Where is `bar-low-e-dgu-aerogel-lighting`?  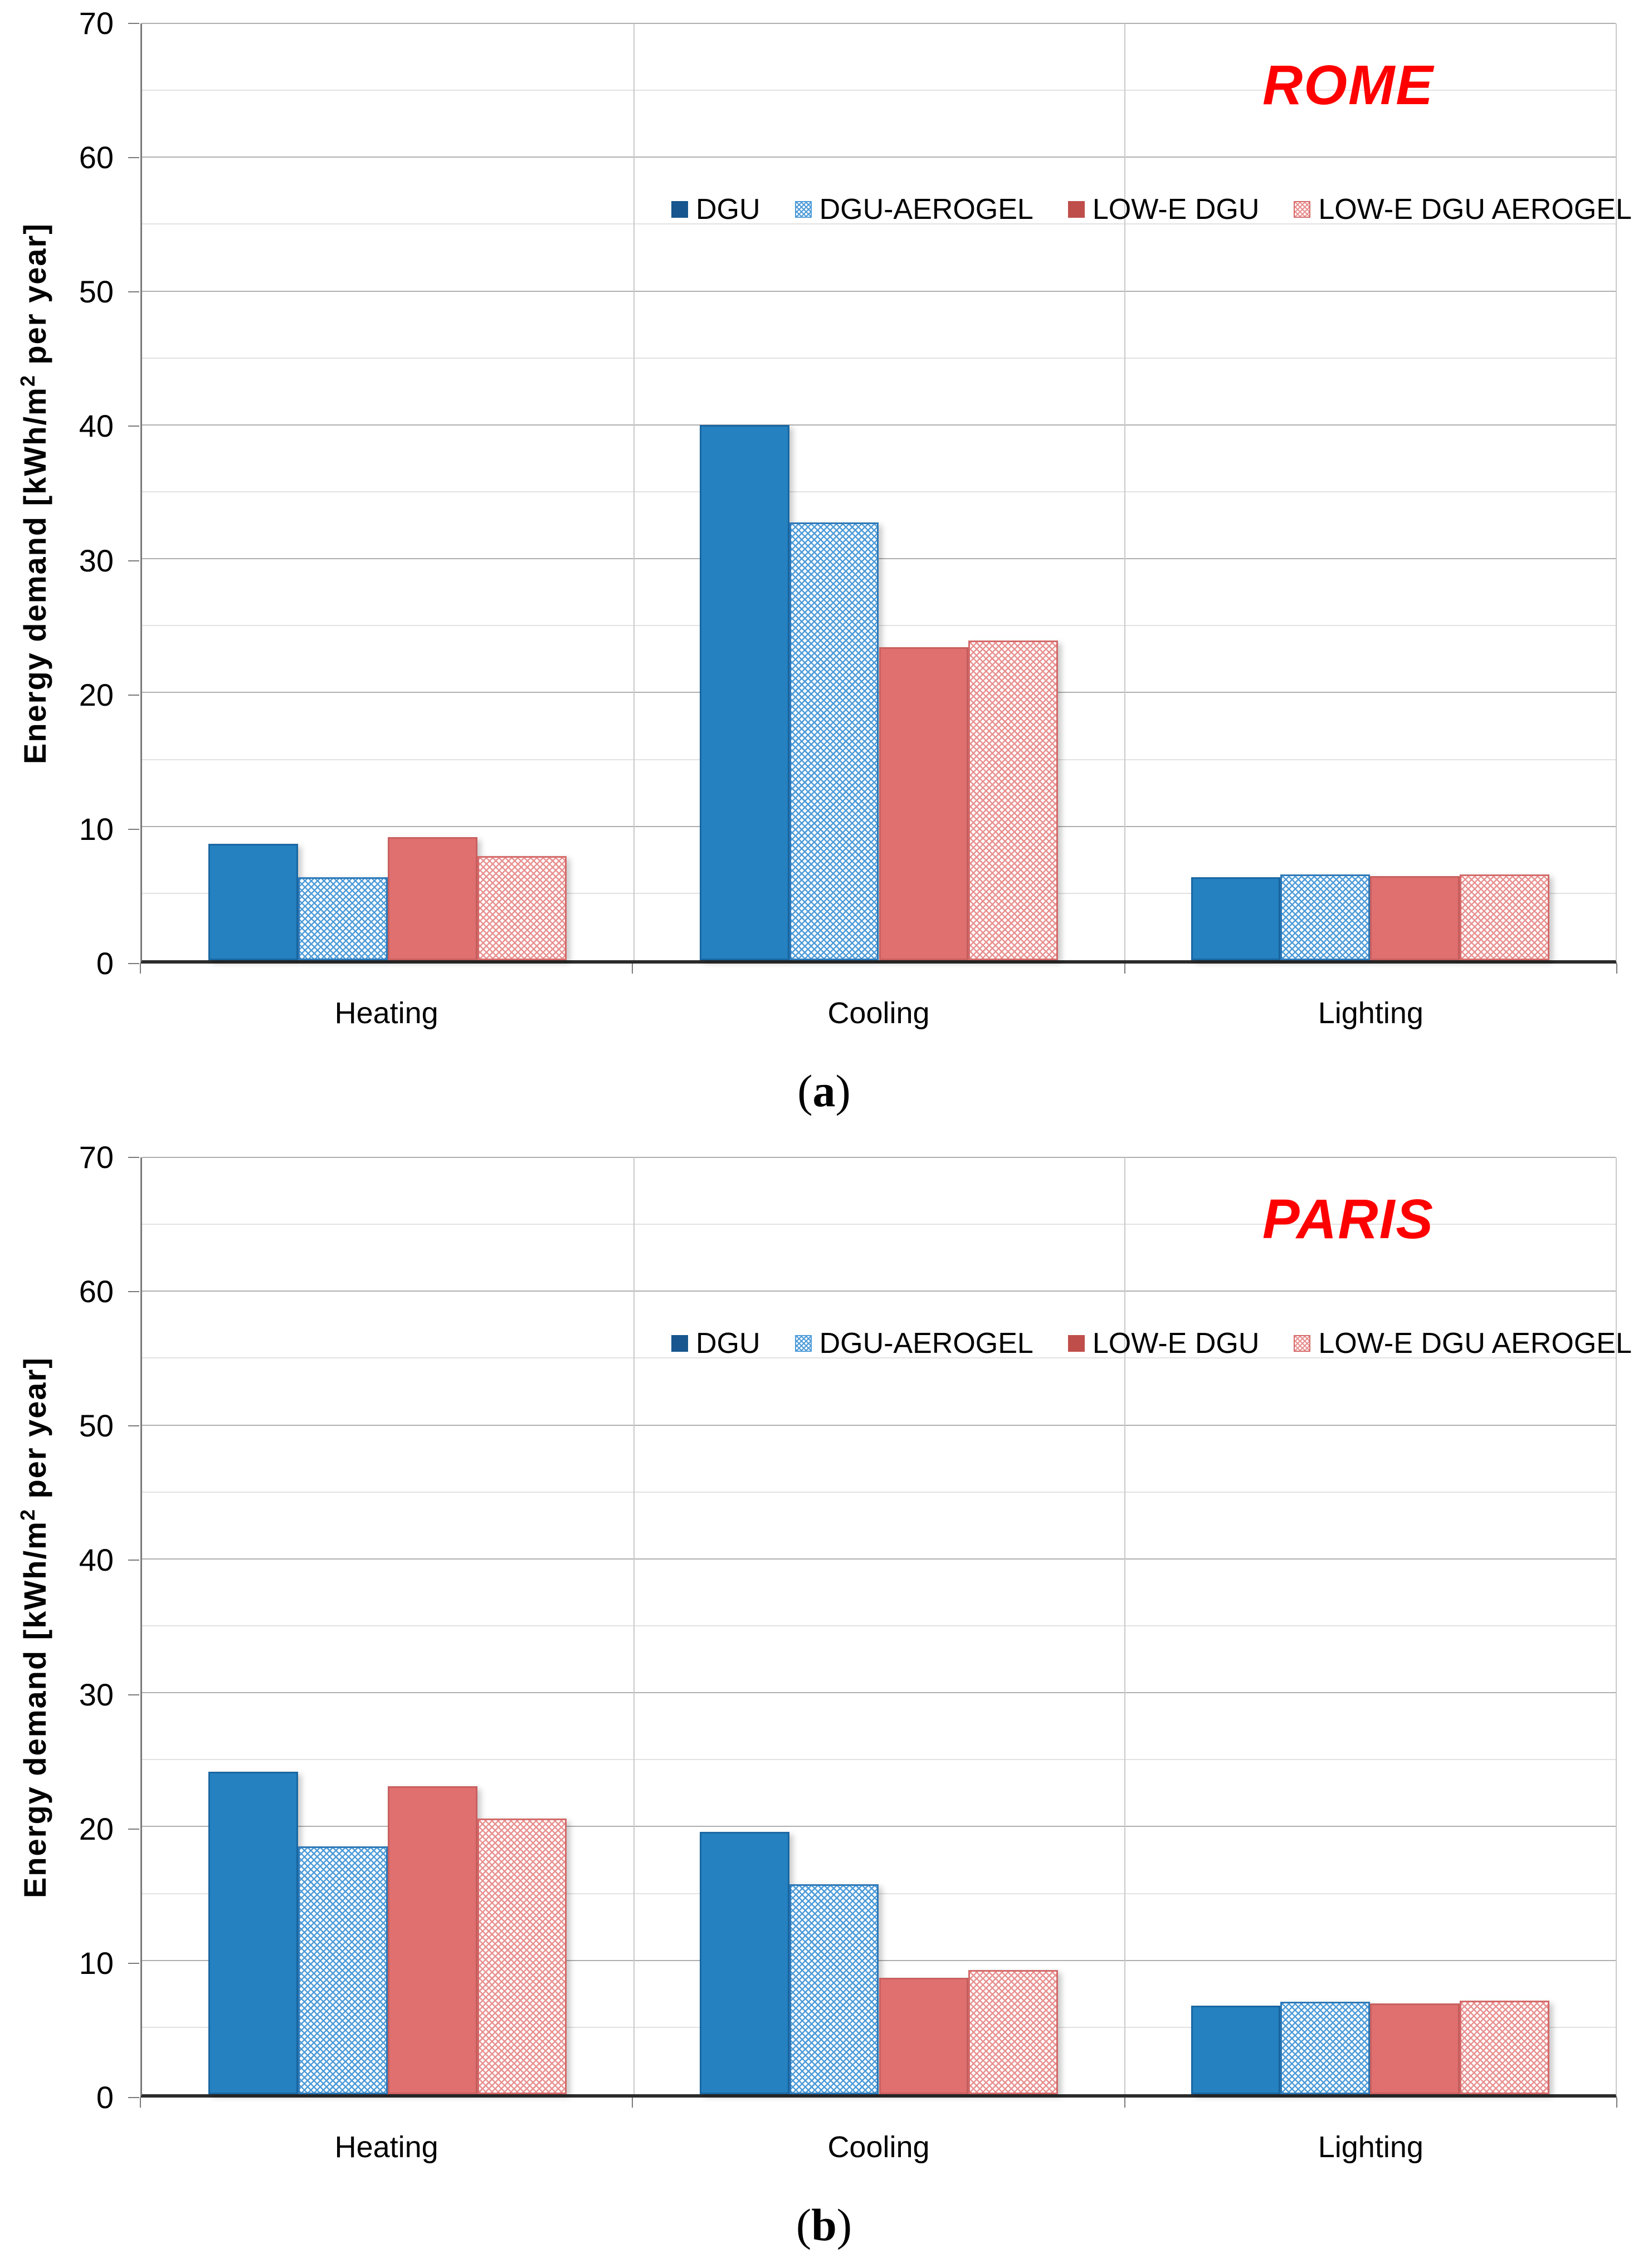
bar-low-e-dgu-aerogel-lighting is located at coordinates (1504, 2047).